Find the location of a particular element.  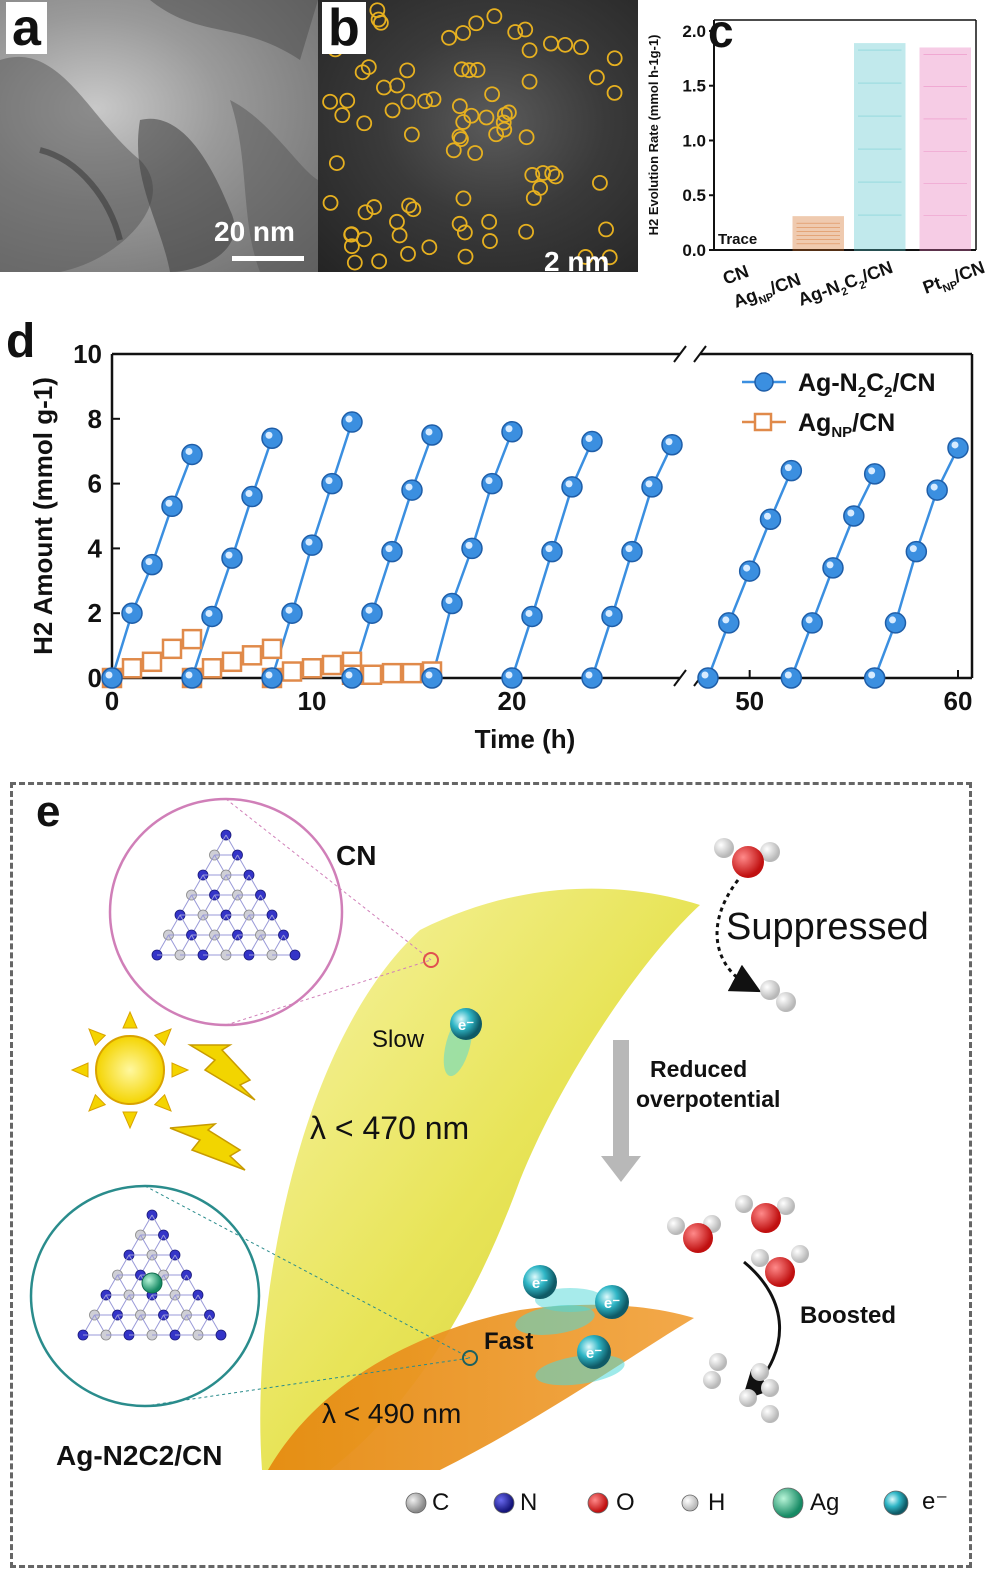

ag-title: Ag-N2C2/CN is located at coordinates (139, 1455).